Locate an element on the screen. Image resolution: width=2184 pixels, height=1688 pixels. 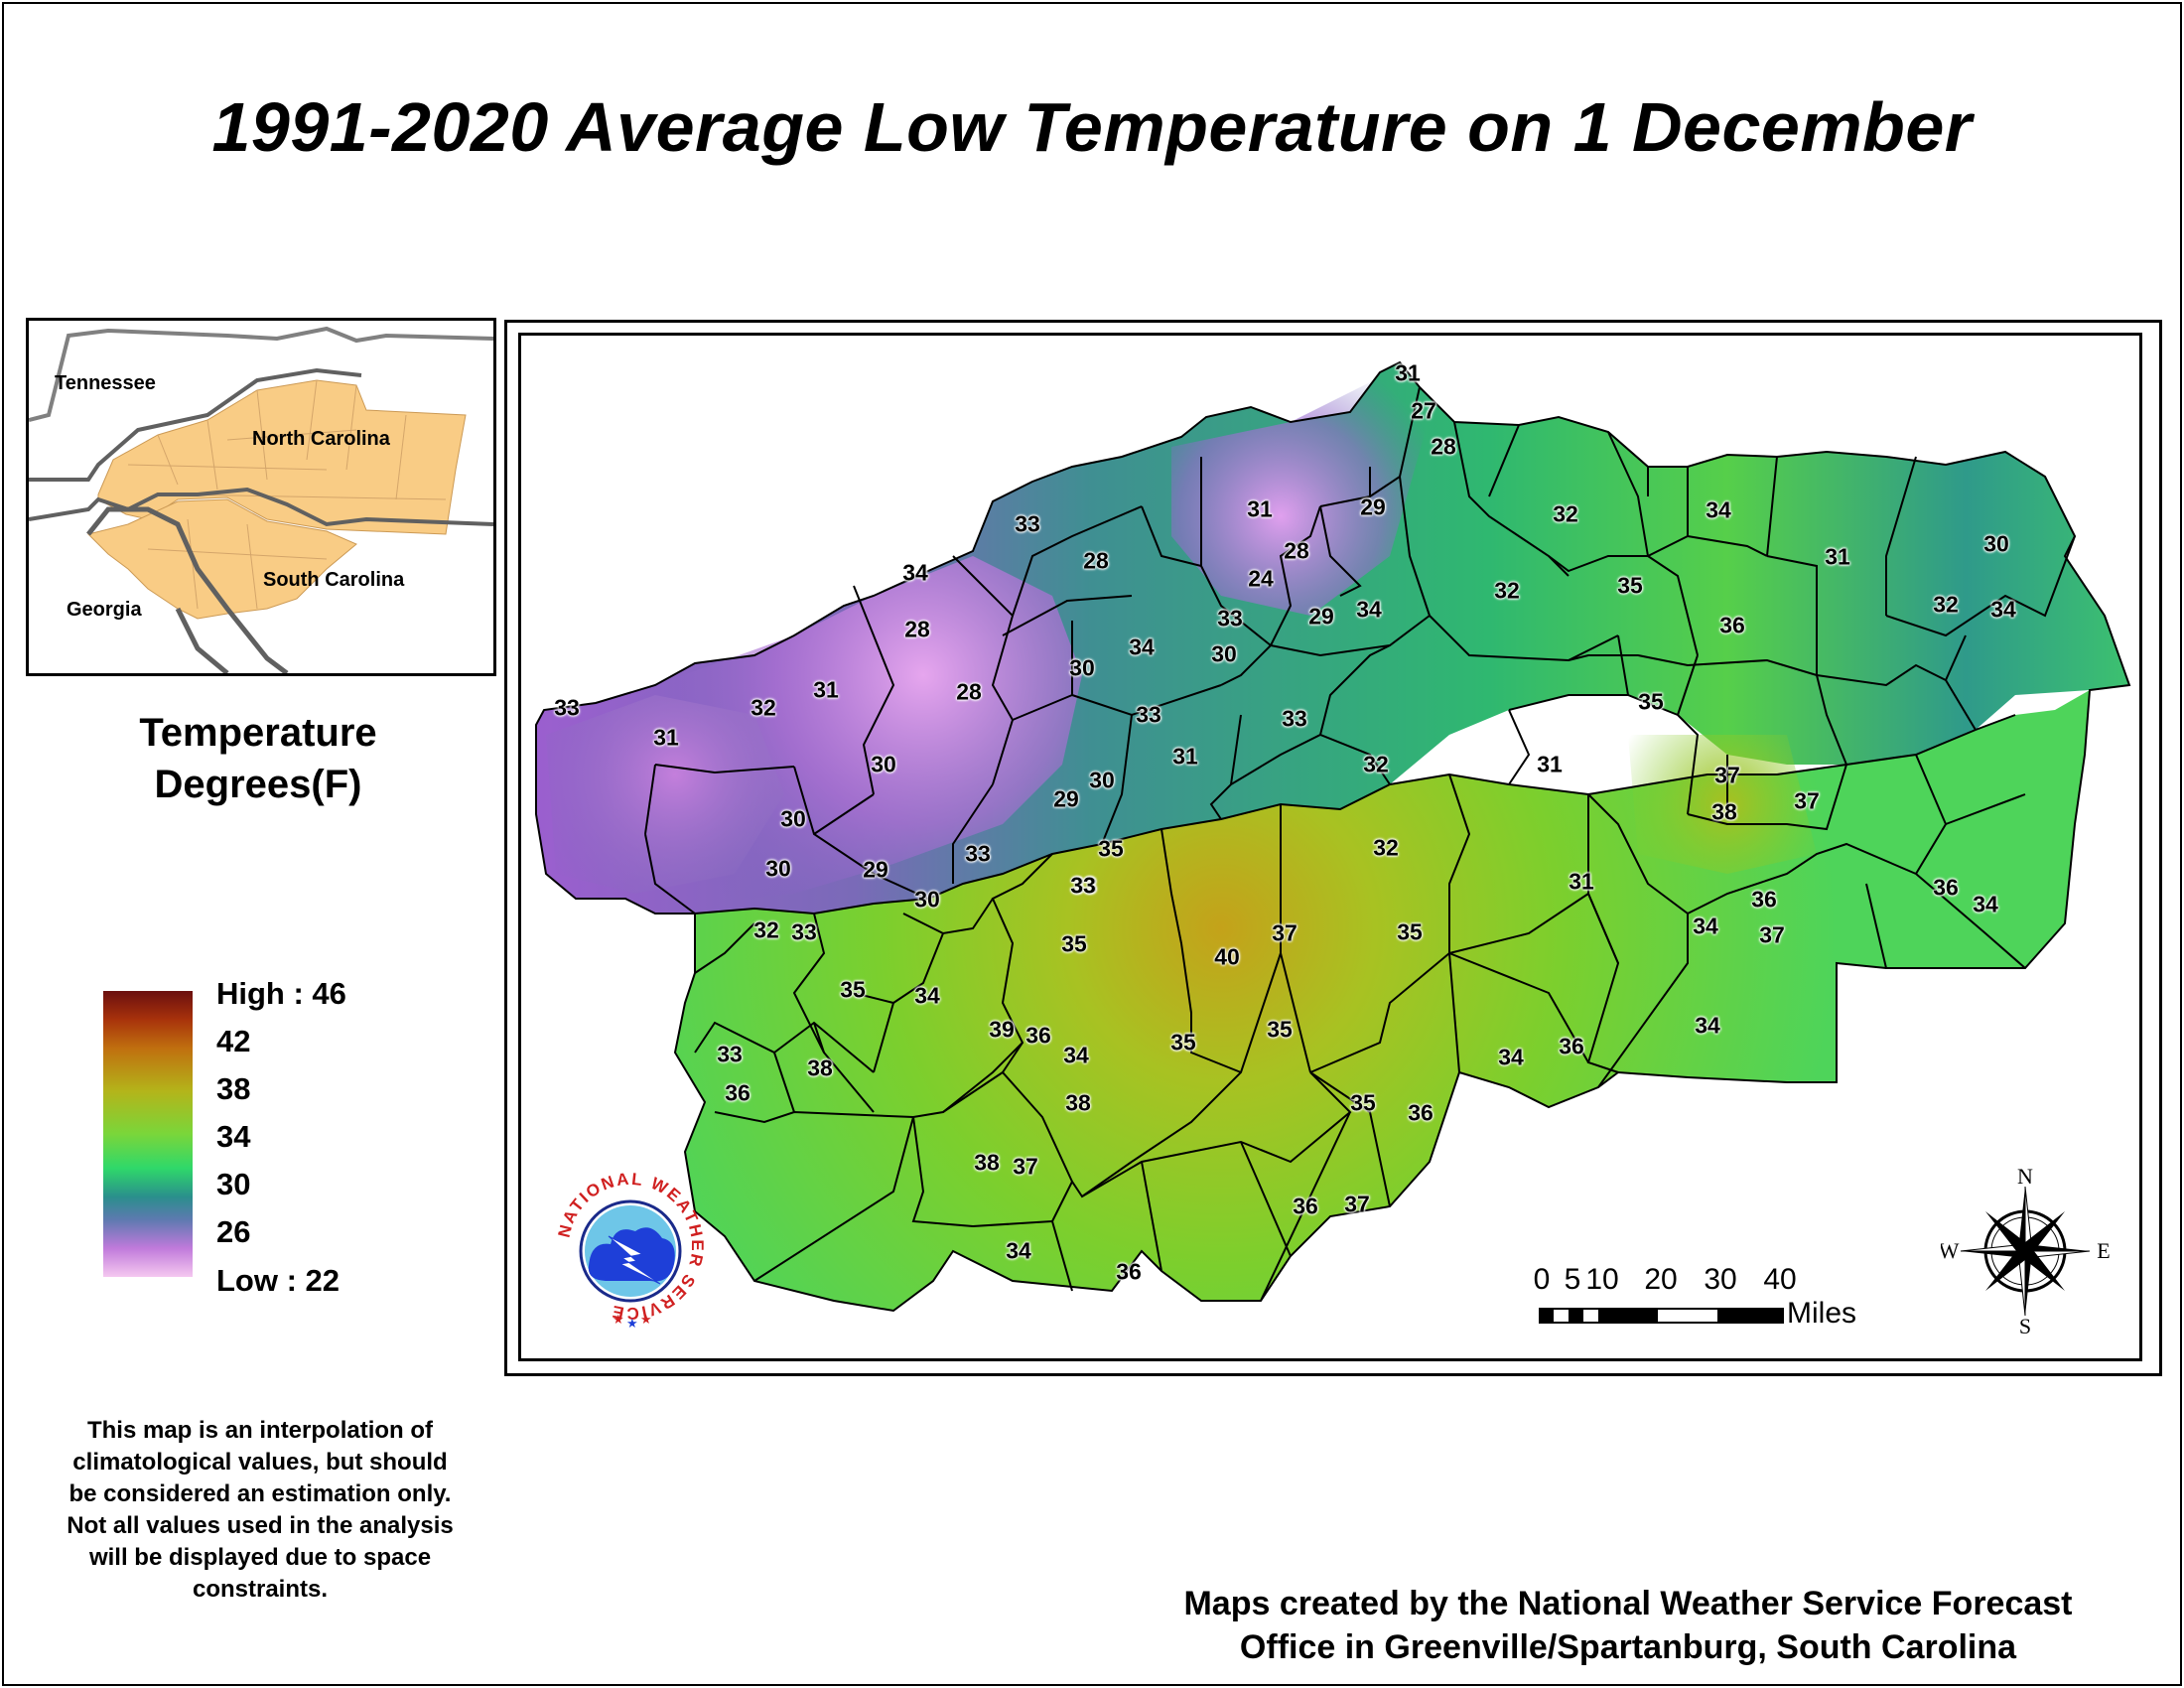
scale-unit: Miles is located at coordinates (1822, 1313).